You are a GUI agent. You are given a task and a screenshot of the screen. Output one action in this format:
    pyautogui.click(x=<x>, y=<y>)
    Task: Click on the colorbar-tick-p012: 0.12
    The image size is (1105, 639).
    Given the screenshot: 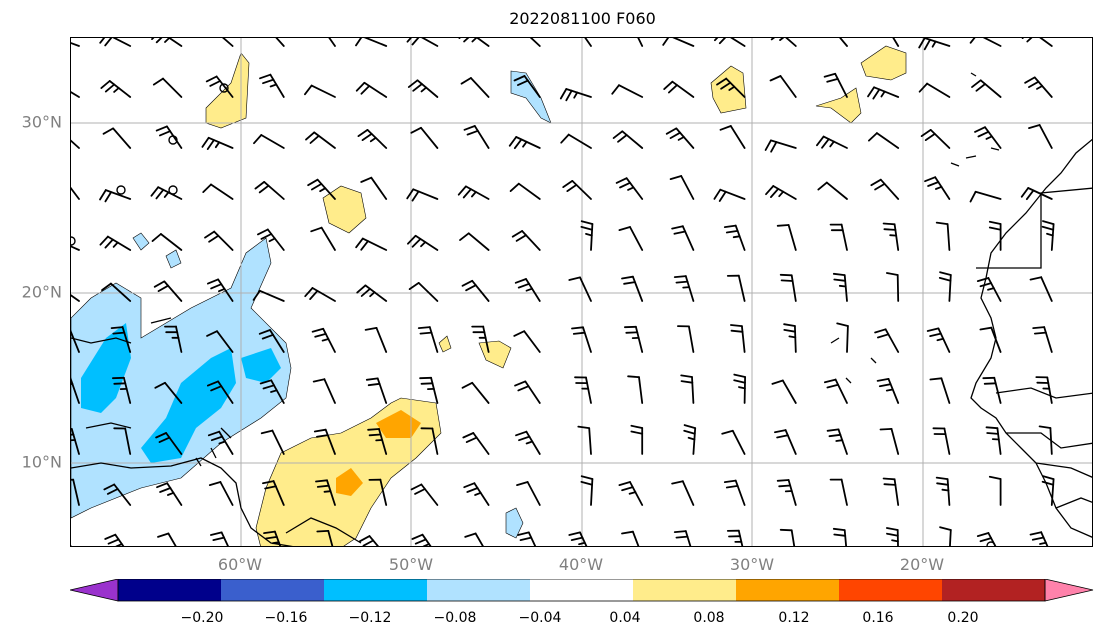 What is the action you would take?
    pyautogui.click(x=794, y=618)
    